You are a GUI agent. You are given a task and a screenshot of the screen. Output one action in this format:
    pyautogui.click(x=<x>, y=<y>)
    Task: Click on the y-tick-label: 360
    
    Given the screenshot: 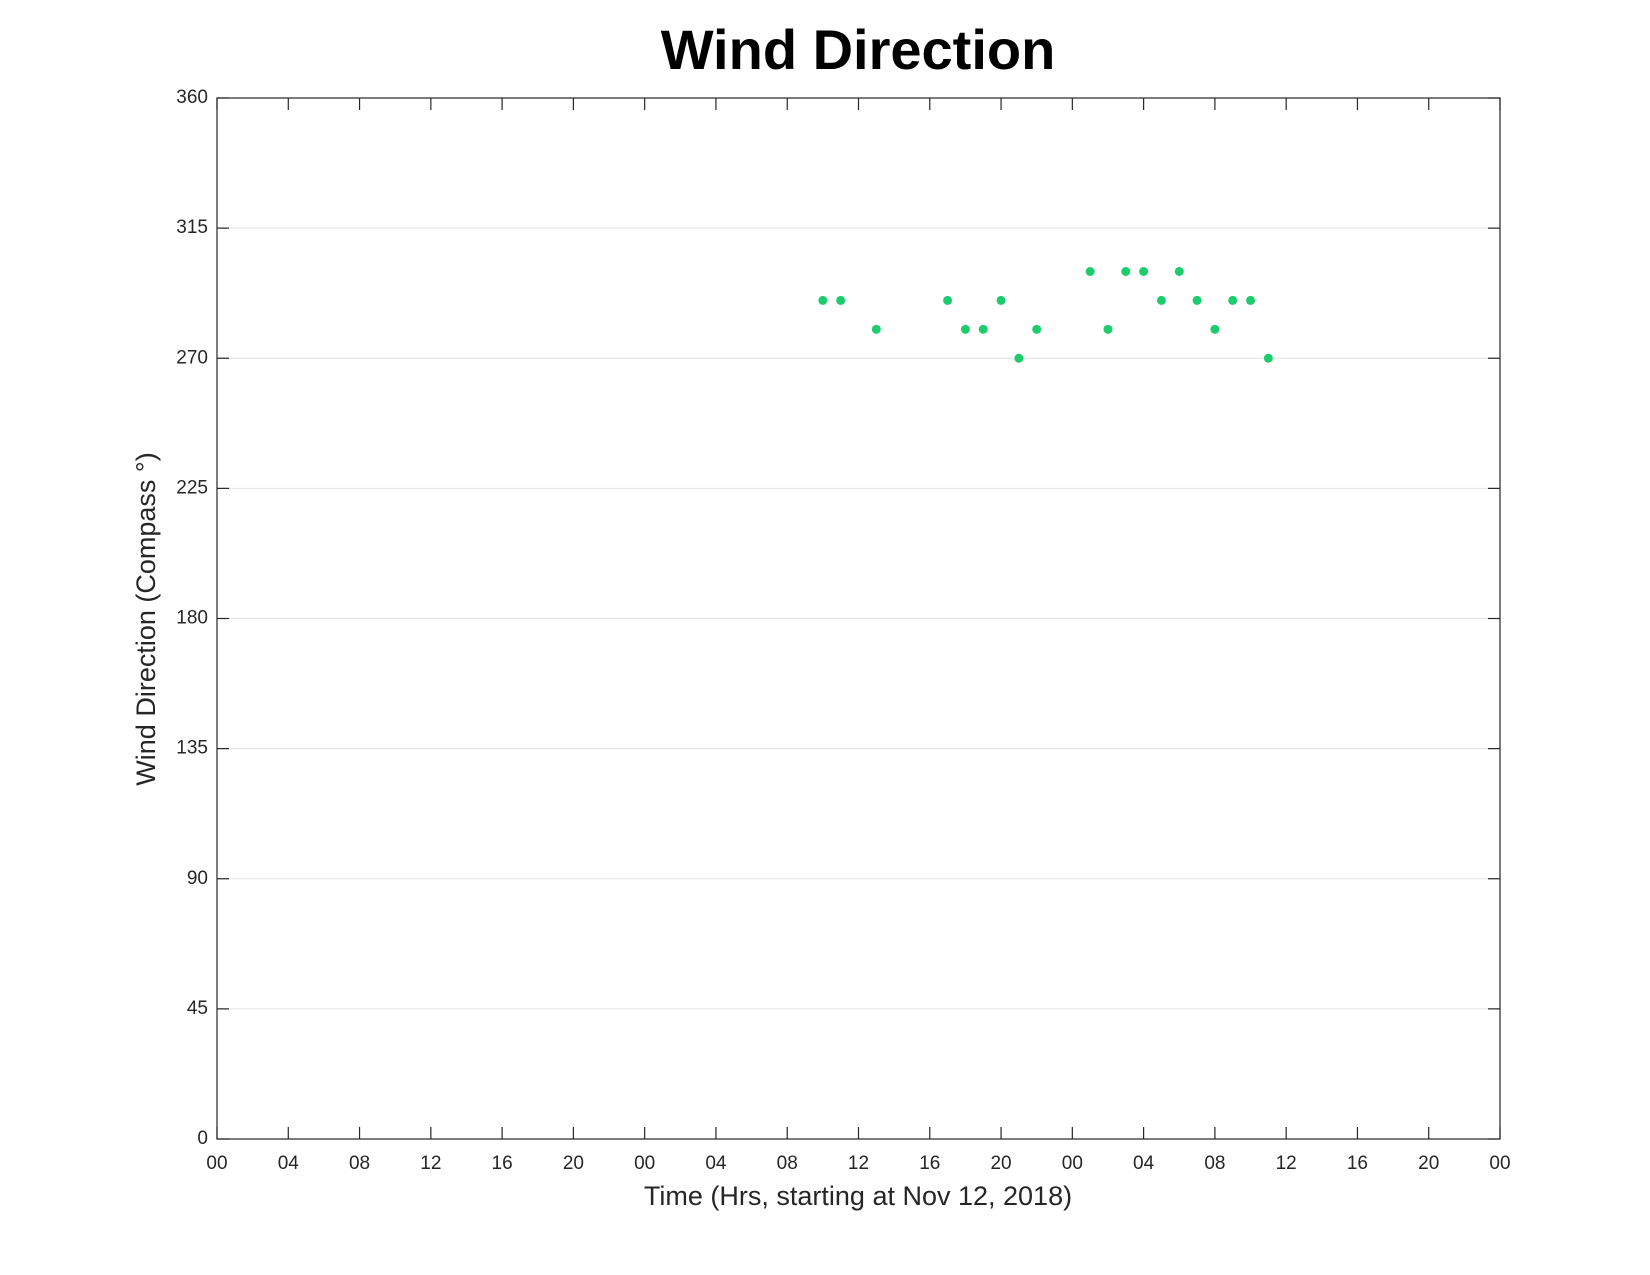 What is the action you would take?
    pyautogui.click(x=192, y=97)
    